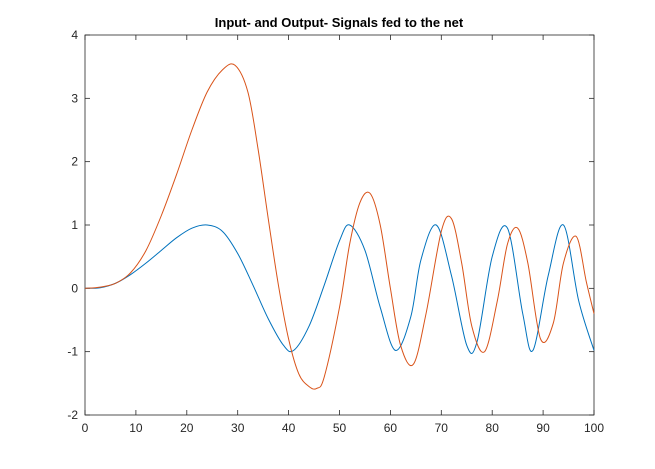 The image size is (655, 469). What do you see at coordinates (85, 428) in the screenshot?
I see `x-tick-label: 0` at bounding box center [85, 428].